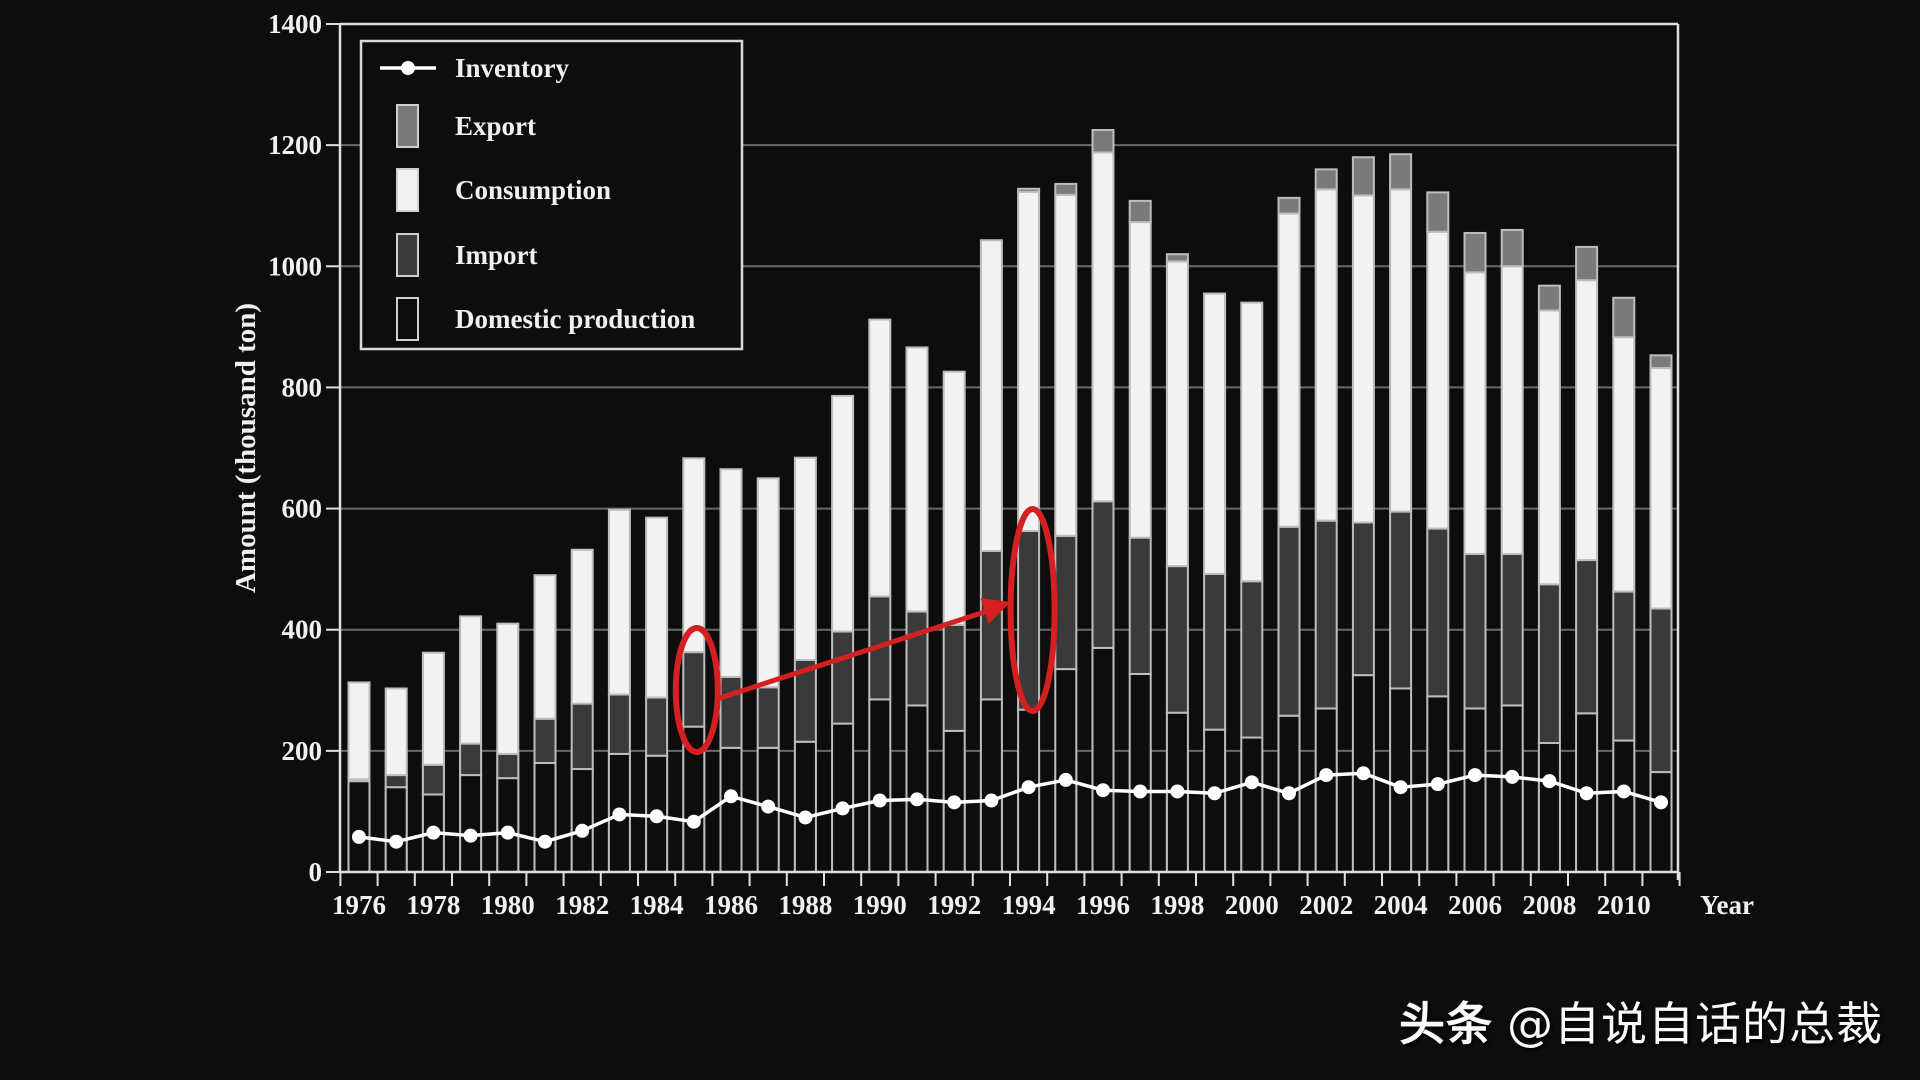 The width and height of the screenshot is (1920, 1080). I want to click on inventory-line, so click(1010, 807).